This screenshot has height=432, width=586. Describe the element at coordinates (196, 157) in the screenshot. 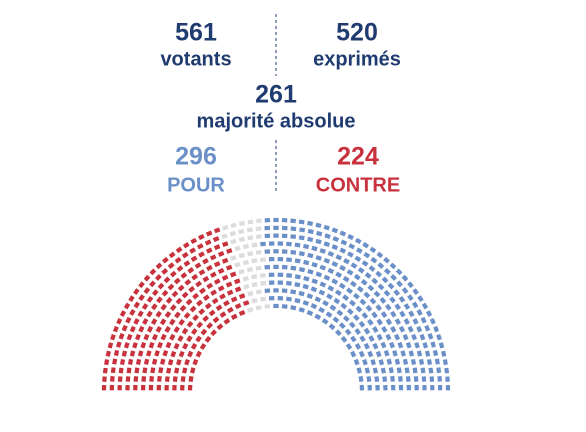

I see `pour-value: 296` at that location.